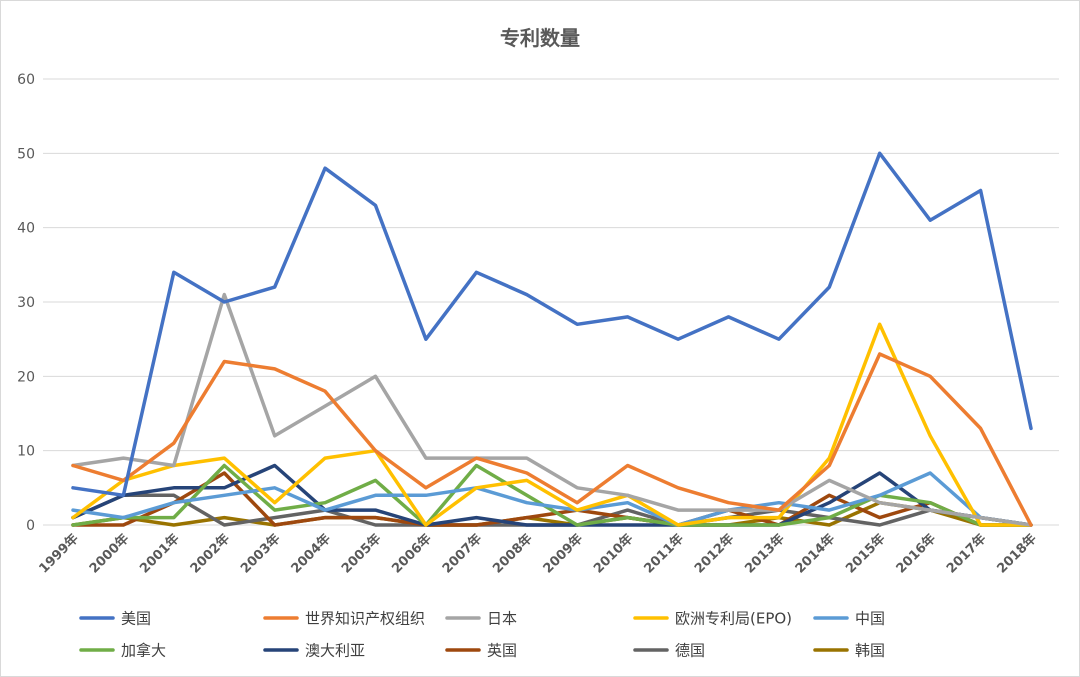 The width and height of the screenshot is (1080, 677). Describe the element at coordinates (1017, 554) in the screenshot. I see `x-tick-label: 2018年` at that location.